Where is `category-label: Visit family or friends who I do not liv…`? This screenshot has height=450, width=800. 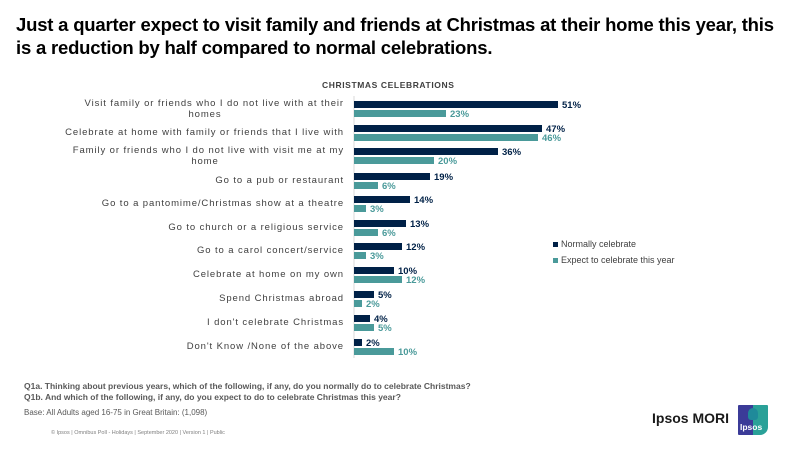
category-label: Visit family or friends who I do not liv… is located at coordinates (214, 109).